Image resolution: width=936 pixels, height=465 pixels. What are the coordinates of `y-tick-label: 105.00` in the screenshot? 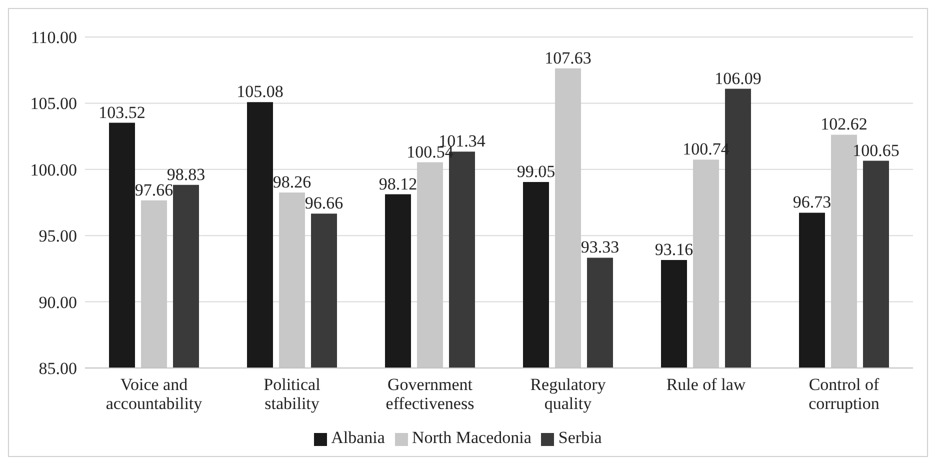 It's located at (53, 104).